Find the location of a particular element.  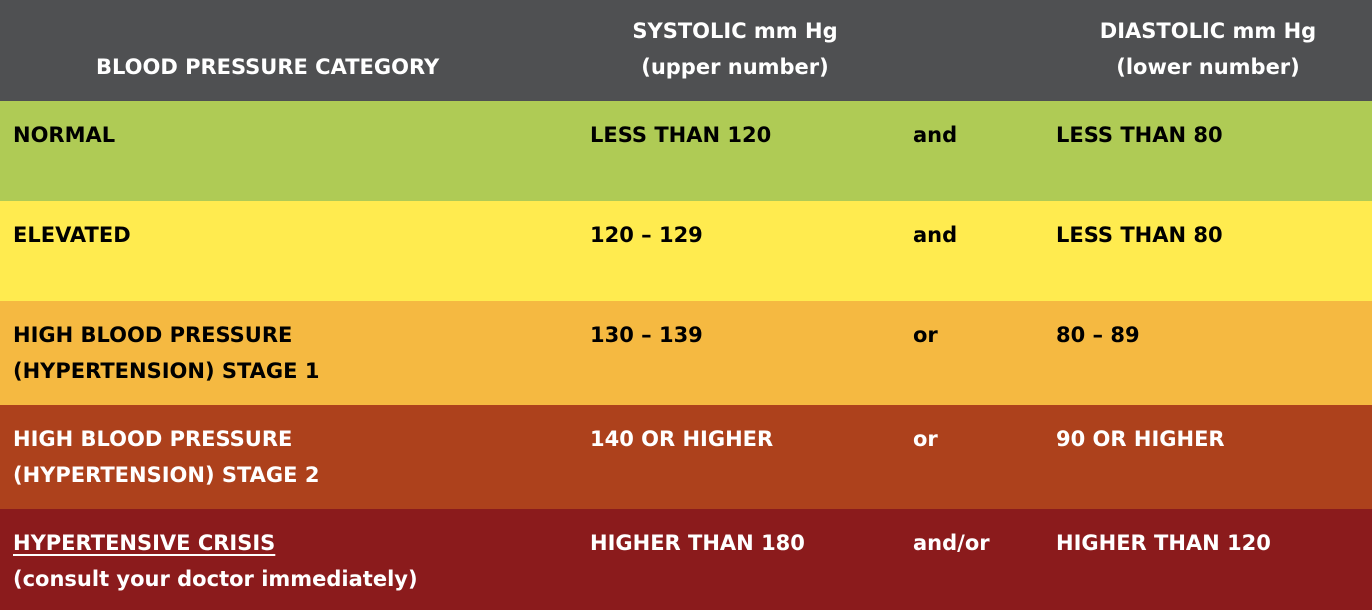

category-sublabel: (HYPERTENSION) STAGE 1 is located at coordinates (166, 371).